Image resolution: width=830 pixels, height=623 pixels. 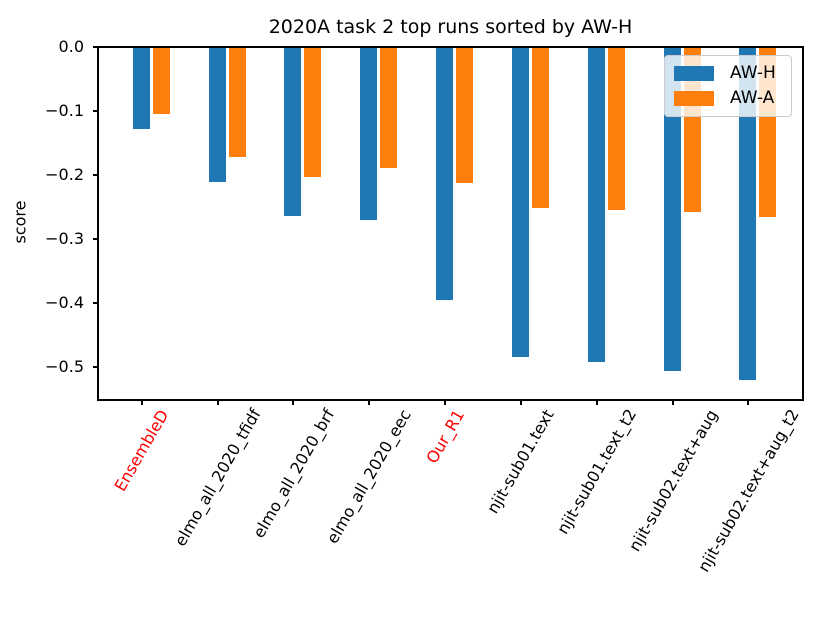 I want to click on y-tick-label: −0.4, so click(x=64, y=303).